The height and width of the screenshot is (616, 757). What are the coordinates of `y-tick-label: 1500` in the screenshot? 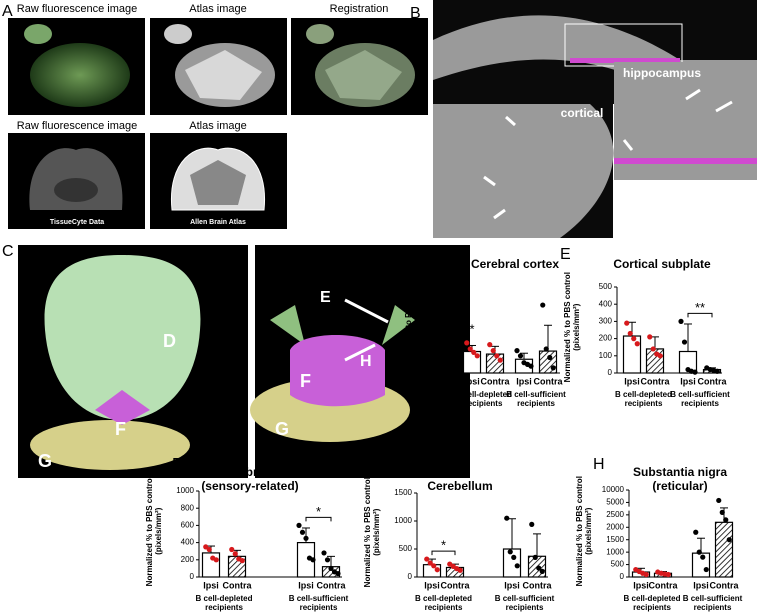 It's located at (403, 492).